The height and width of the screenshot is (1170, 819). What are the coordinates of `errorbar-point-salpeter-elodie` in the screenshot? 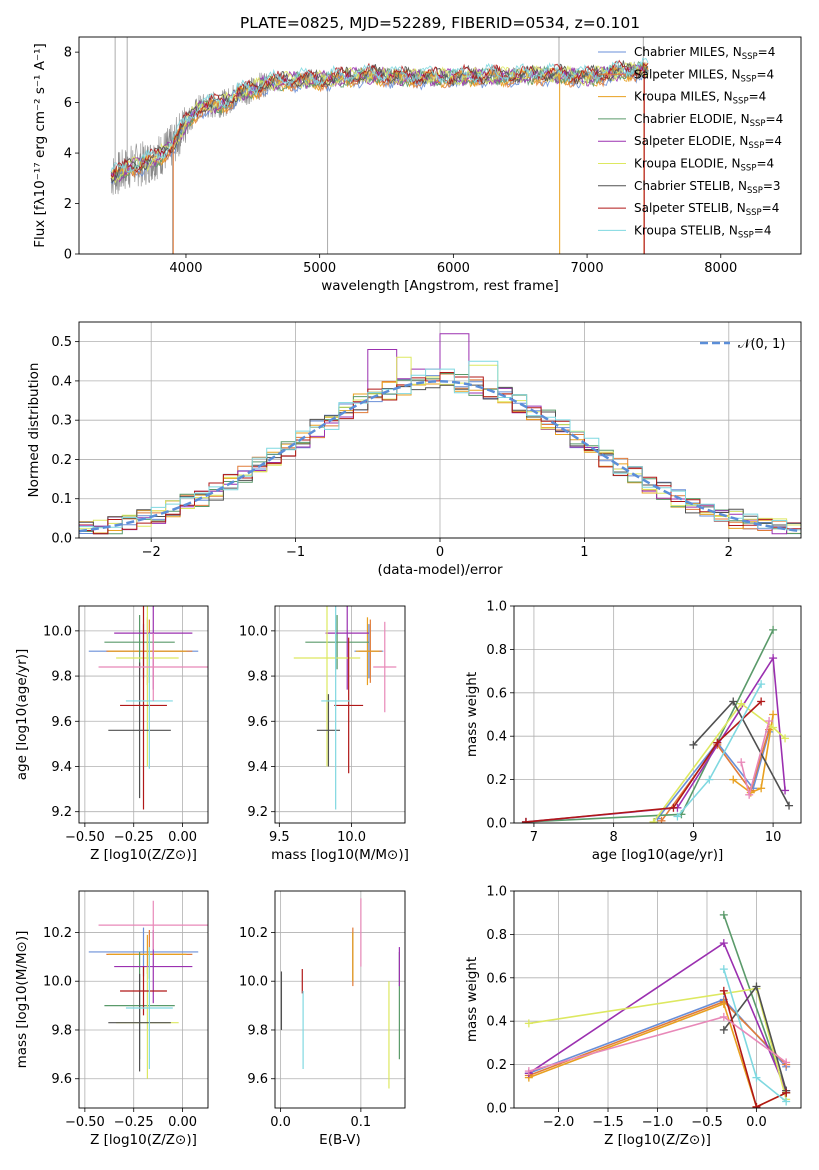 It's located at (347, 648).